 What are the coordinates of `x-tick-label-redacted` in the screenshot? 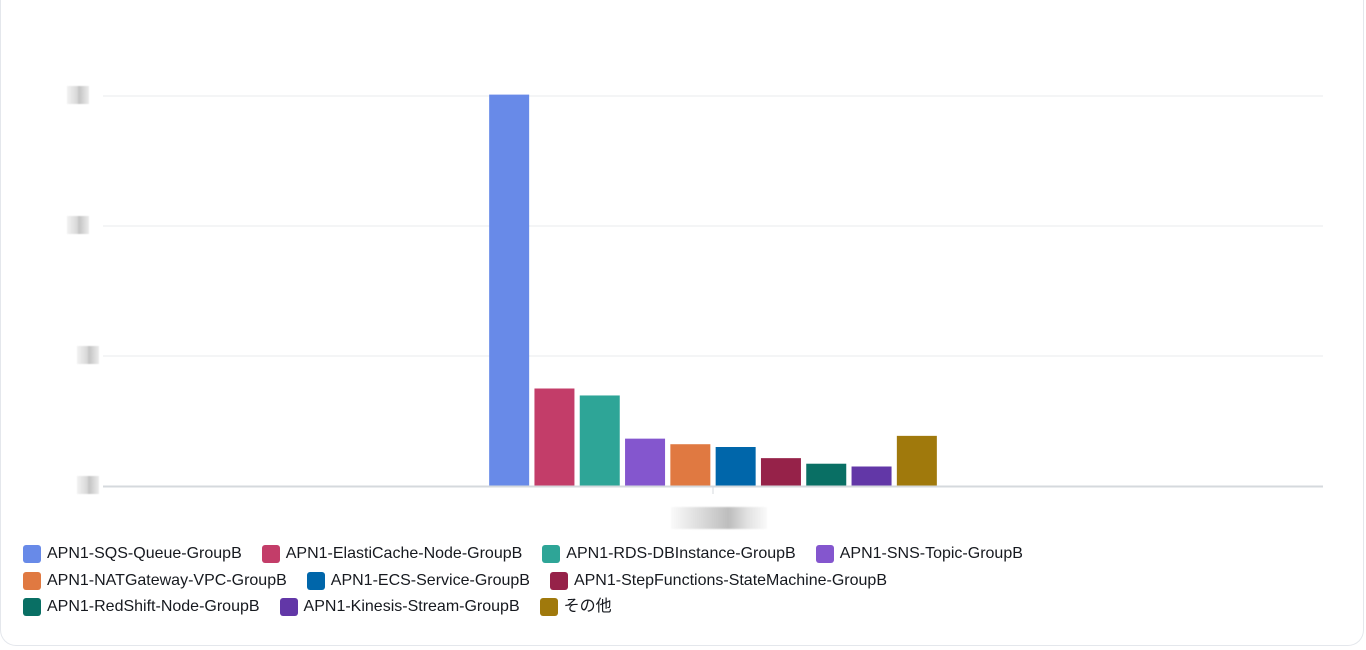 It's located at (719, 518).